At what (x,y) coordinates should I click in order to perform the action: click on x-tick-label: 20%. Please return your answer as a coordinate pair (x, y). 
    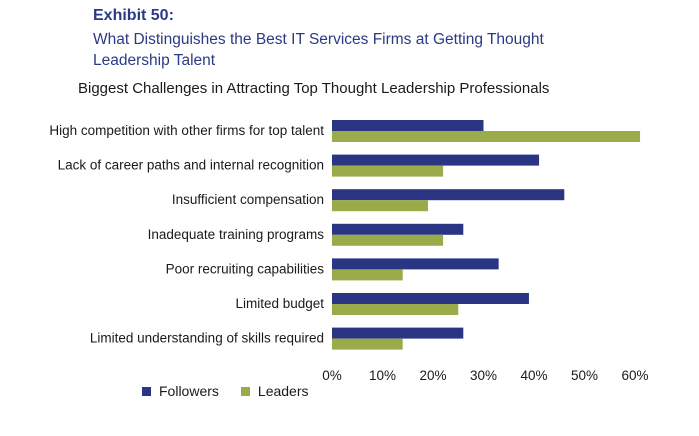
    Looking at the image, I should click on (432, 375).